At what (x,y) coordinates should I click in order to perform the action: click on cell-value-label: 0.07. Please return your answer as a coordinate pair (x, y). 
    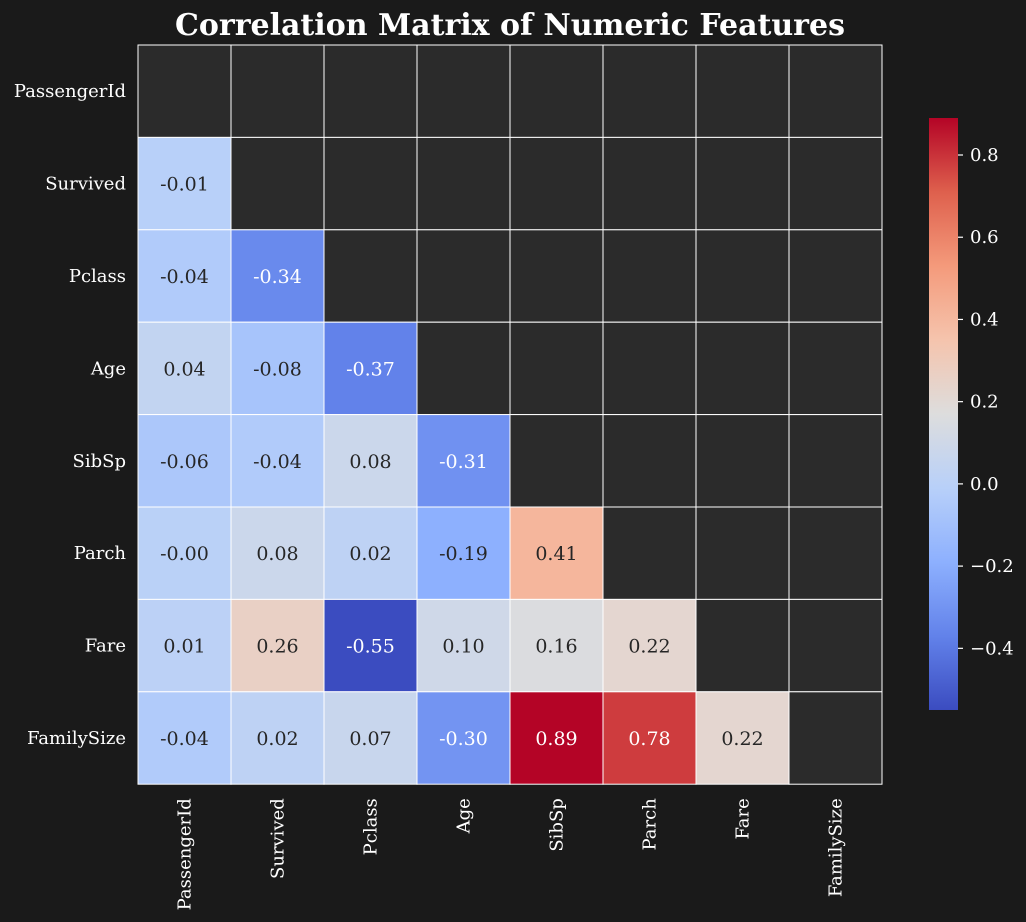
    Looking at the image, I should click on (370, 739).